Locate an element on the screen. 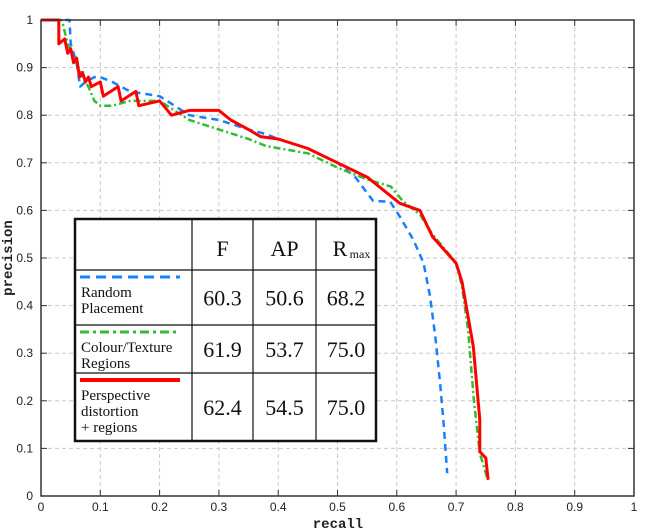  cell-rmax: 68.2 is located at coordinates (346, 298).